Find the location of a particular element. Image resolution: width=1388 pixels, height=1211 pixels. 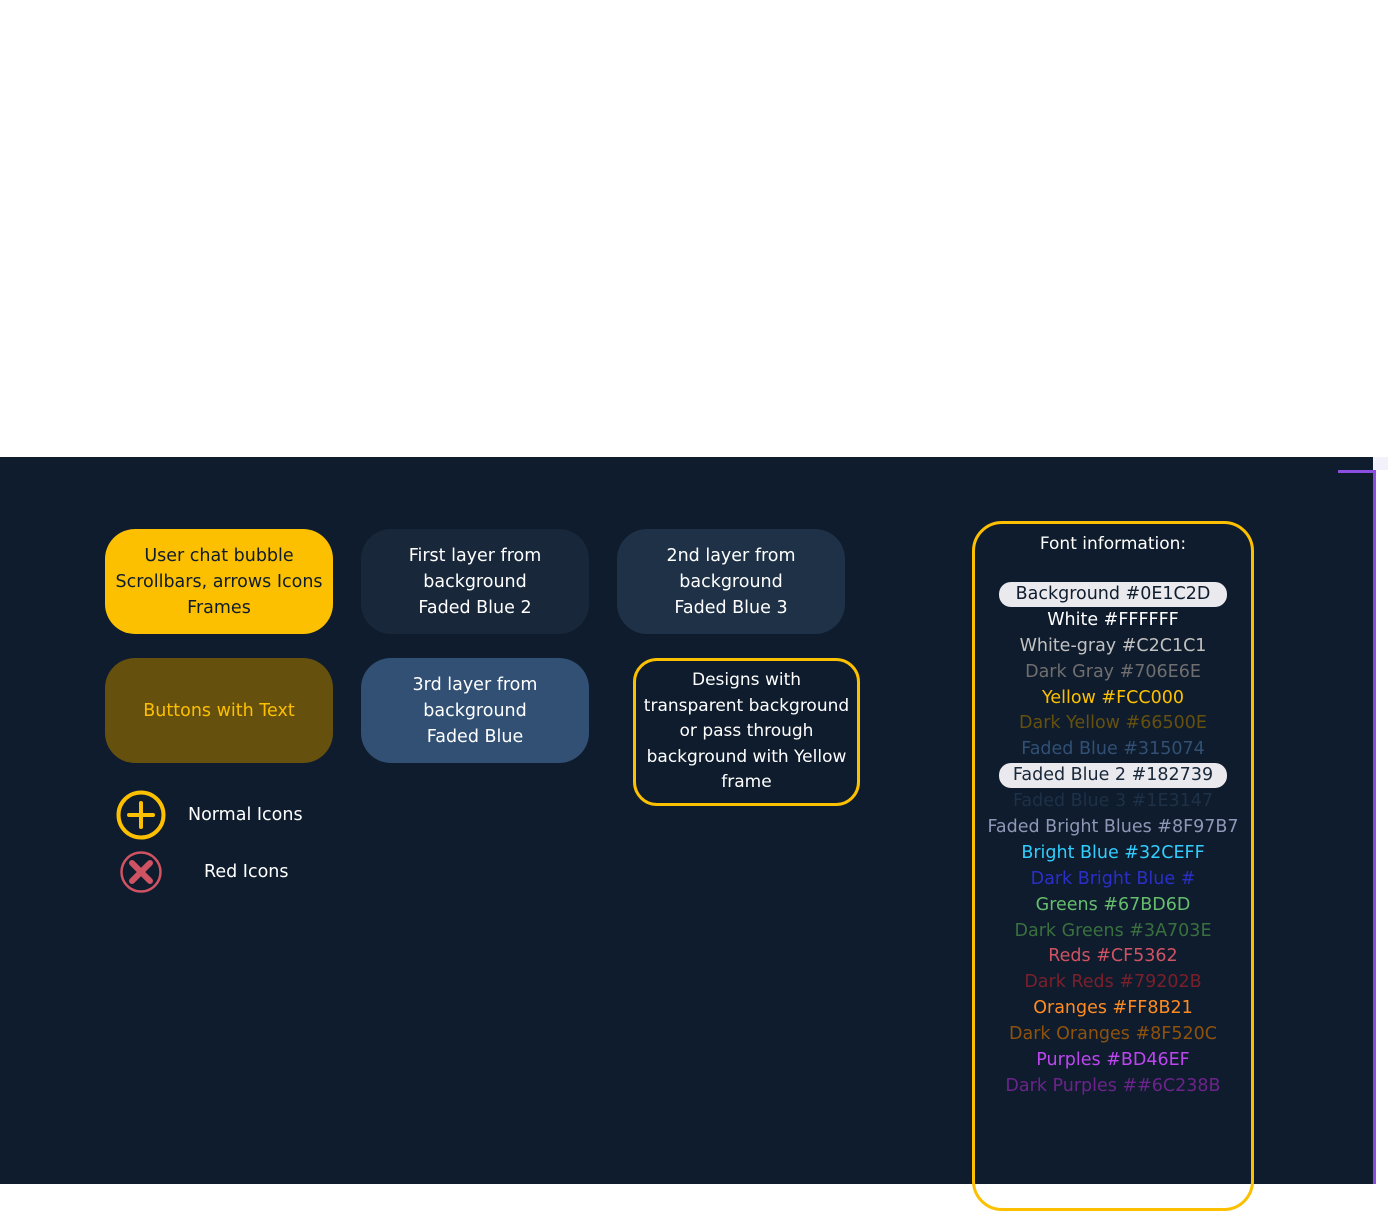

font-color-entry: White-gray #C2C1C1 is located at coordinates (1113, 647).